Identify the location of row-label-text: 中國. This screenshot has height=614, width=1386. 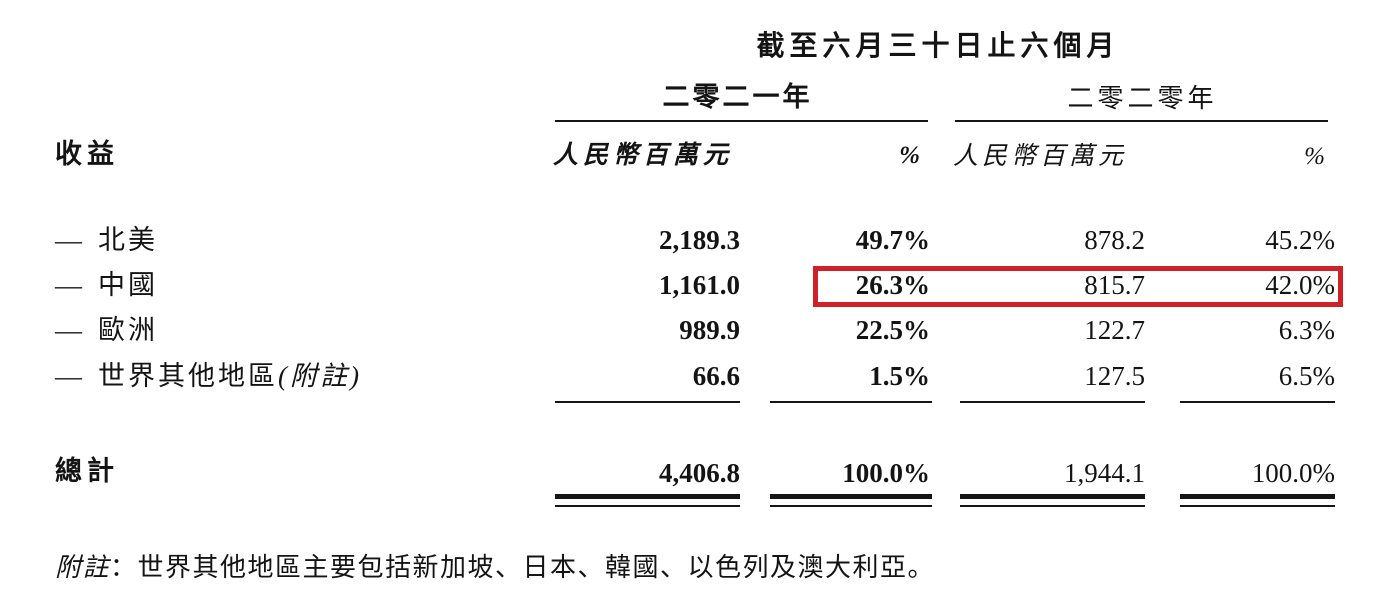
(128, 285).